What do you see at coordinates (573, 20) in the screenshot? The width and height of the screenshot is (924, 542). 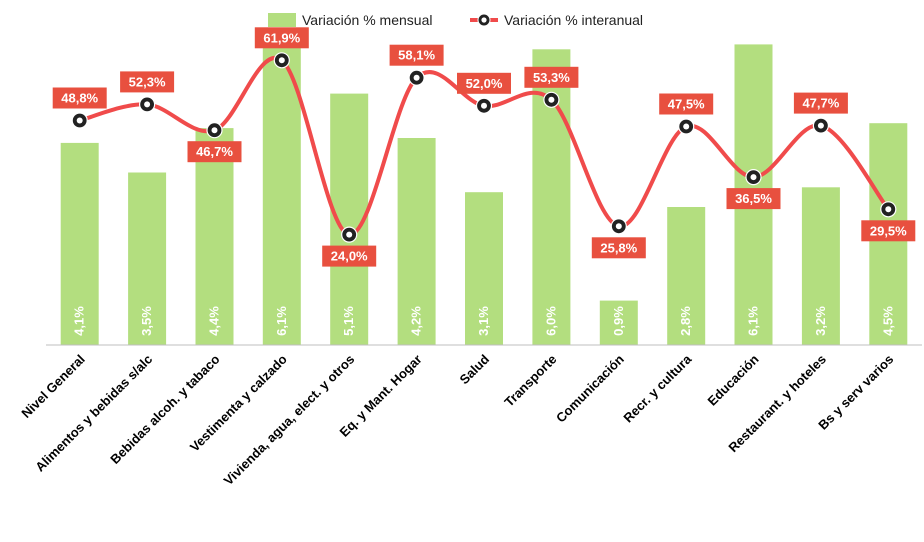 I see `legend-label-interanual: Variación % interanual` at bounding box center [573, 20].